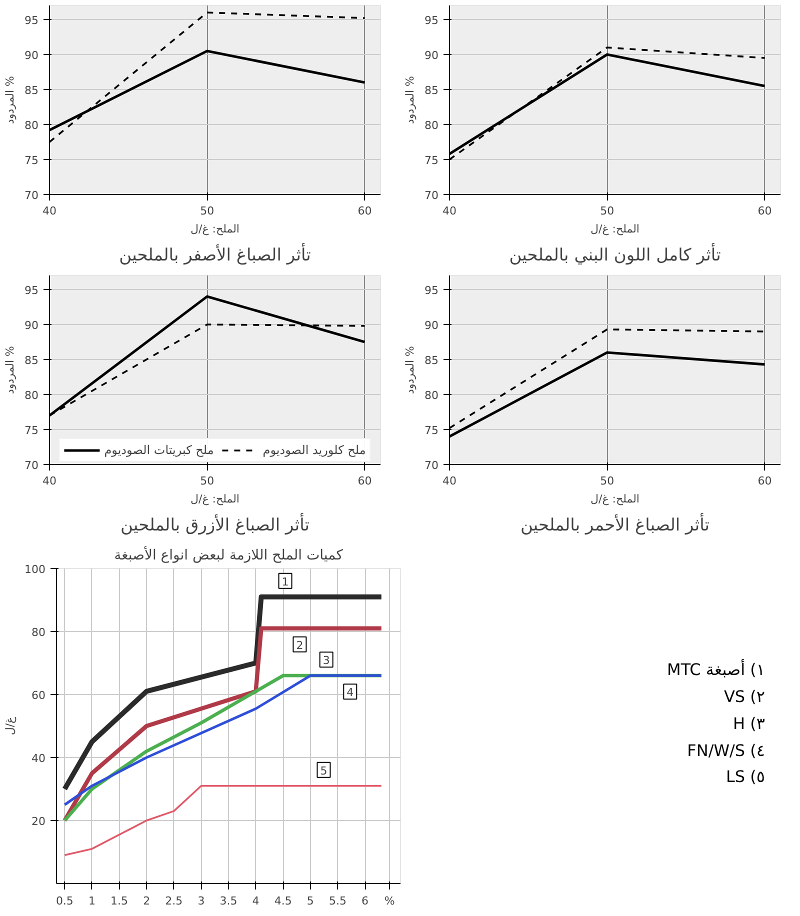 The height and width of the screenshot is (916, 800). Describe the element at coordinates (615, 254) in the screenshot. I see `text: تأثر كامل اللون البني بالملحين` at that location.